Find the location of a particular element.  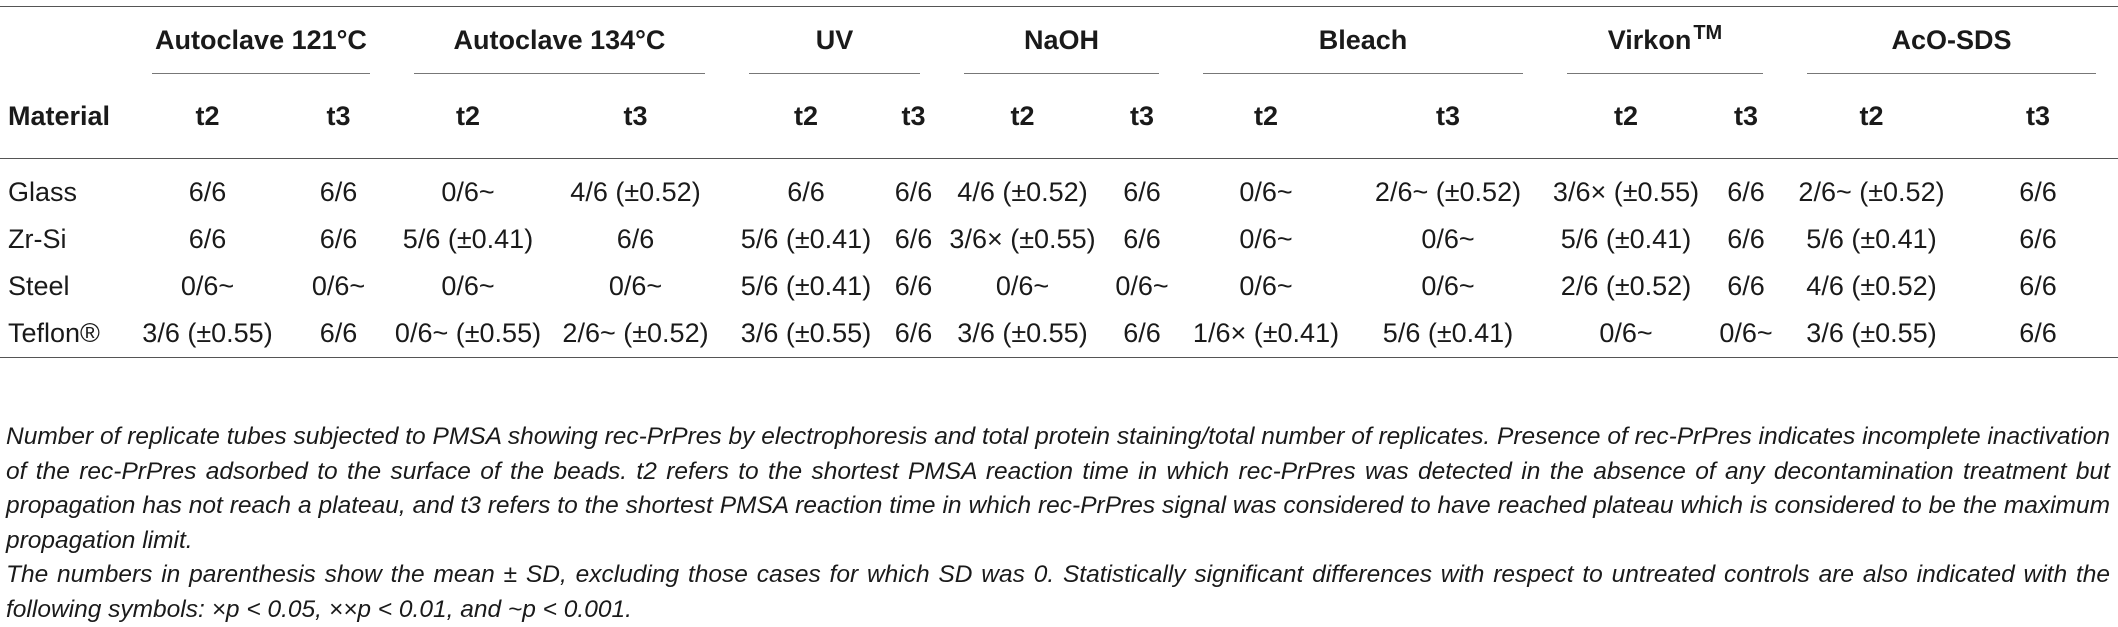

group-header-label: UV is located at coordinates (834, 39).